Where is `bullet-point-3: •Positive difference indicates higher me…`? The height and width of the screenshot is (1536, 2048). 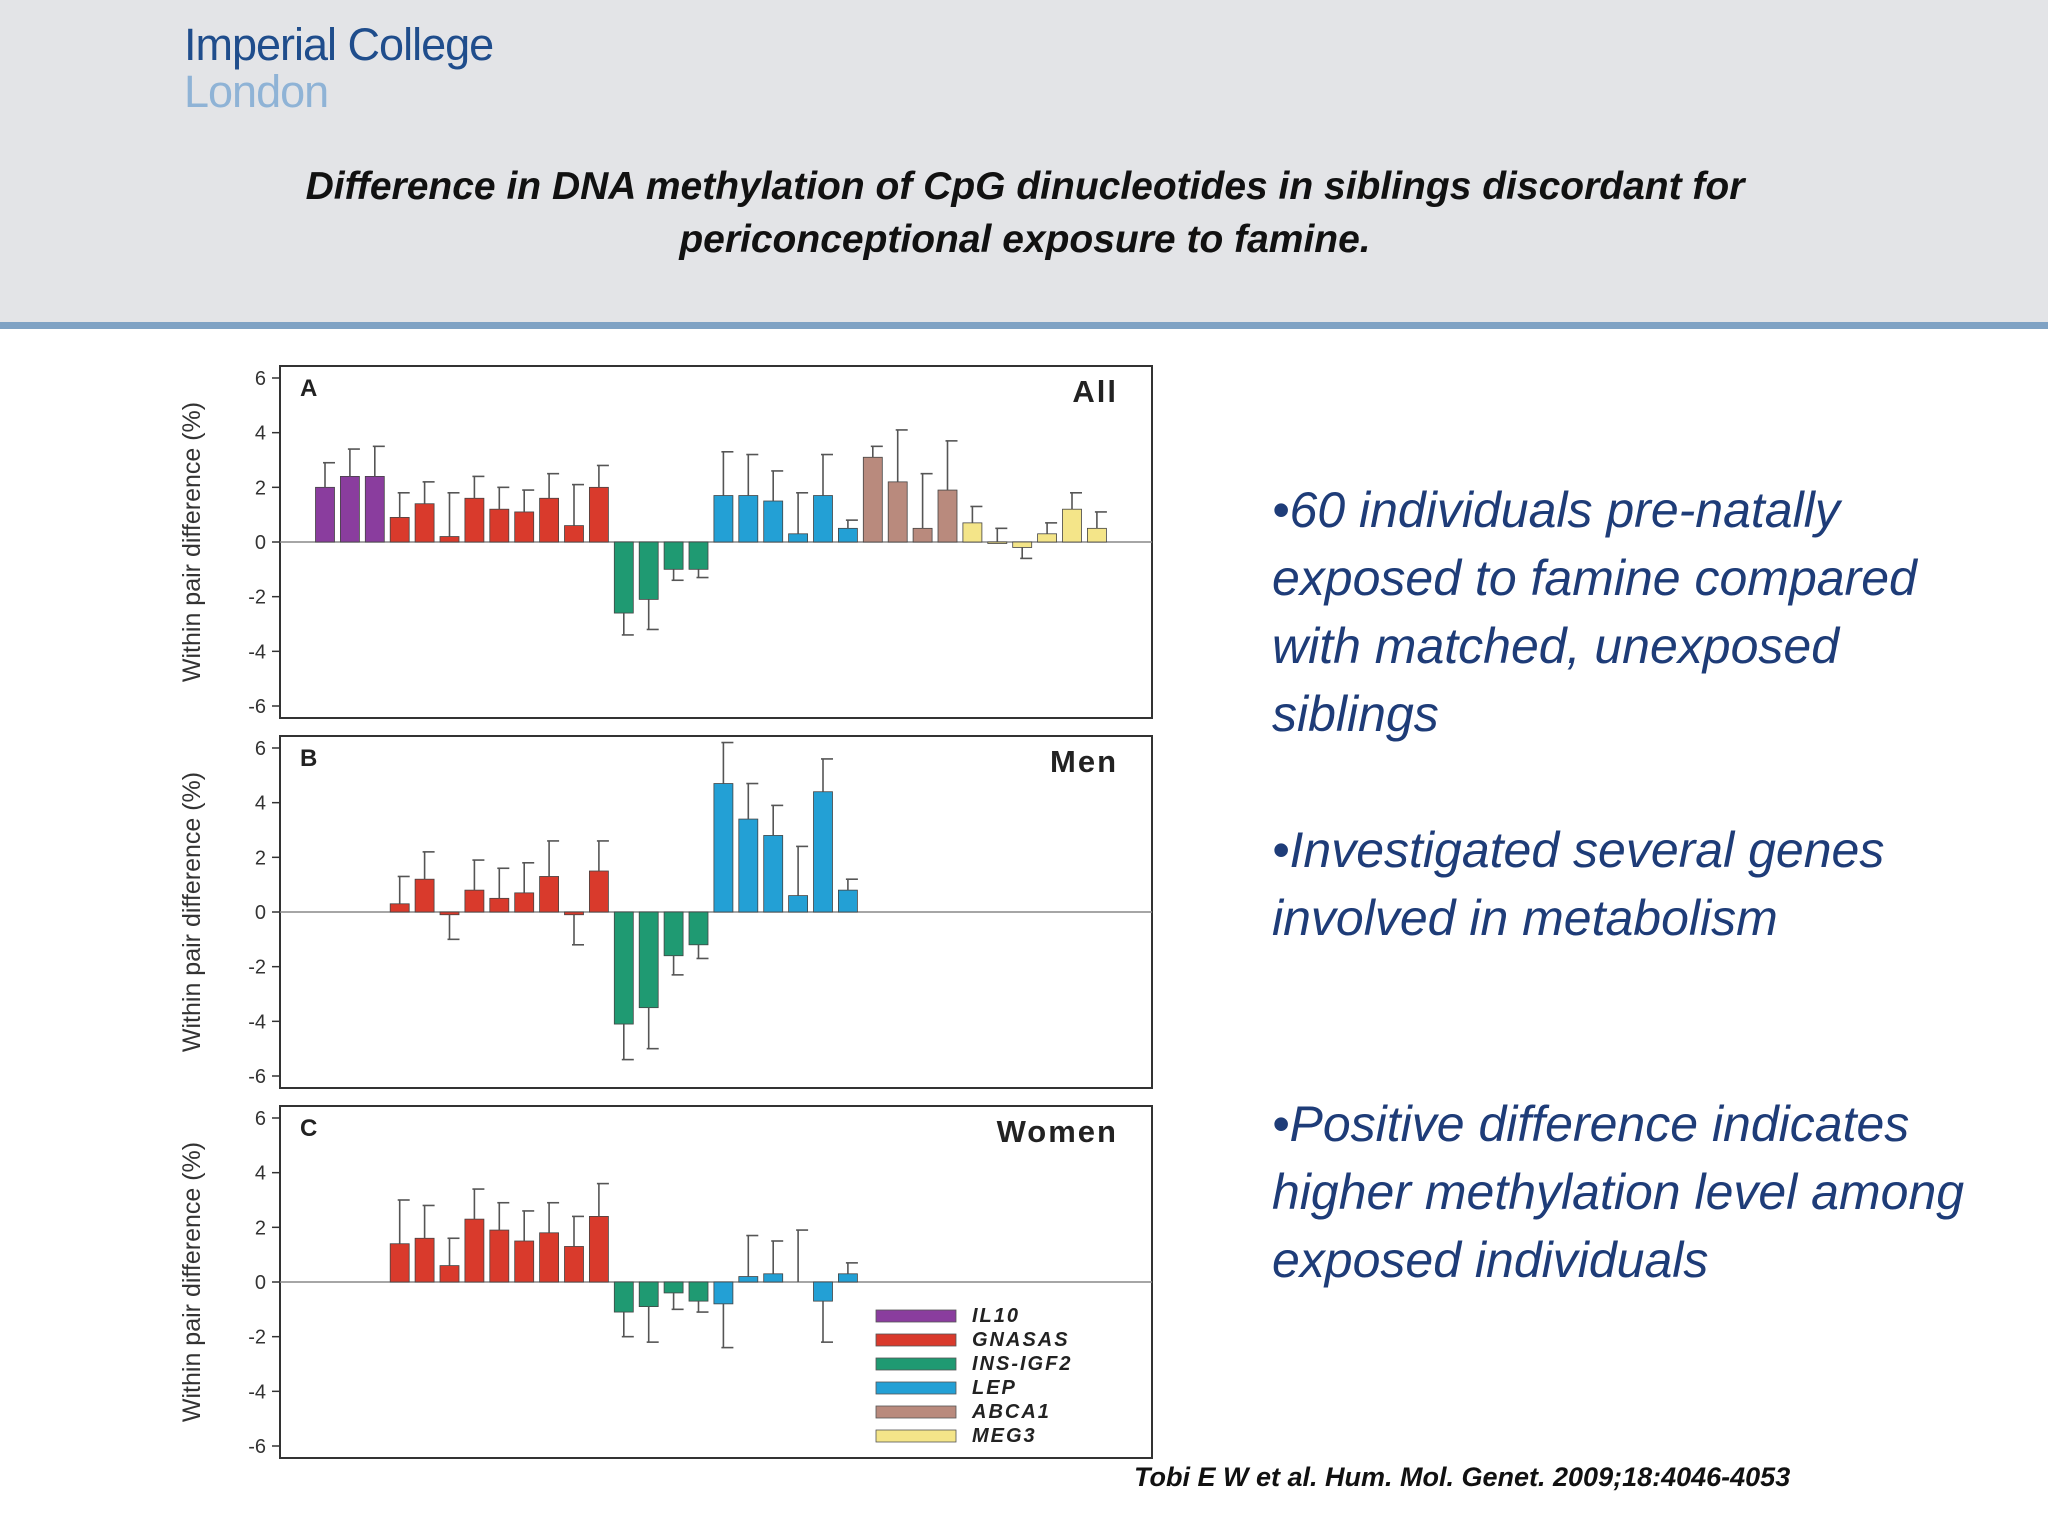
bullet-point-3: •Positive difference indicates higher me… is located at coordinates (1618, 1192).